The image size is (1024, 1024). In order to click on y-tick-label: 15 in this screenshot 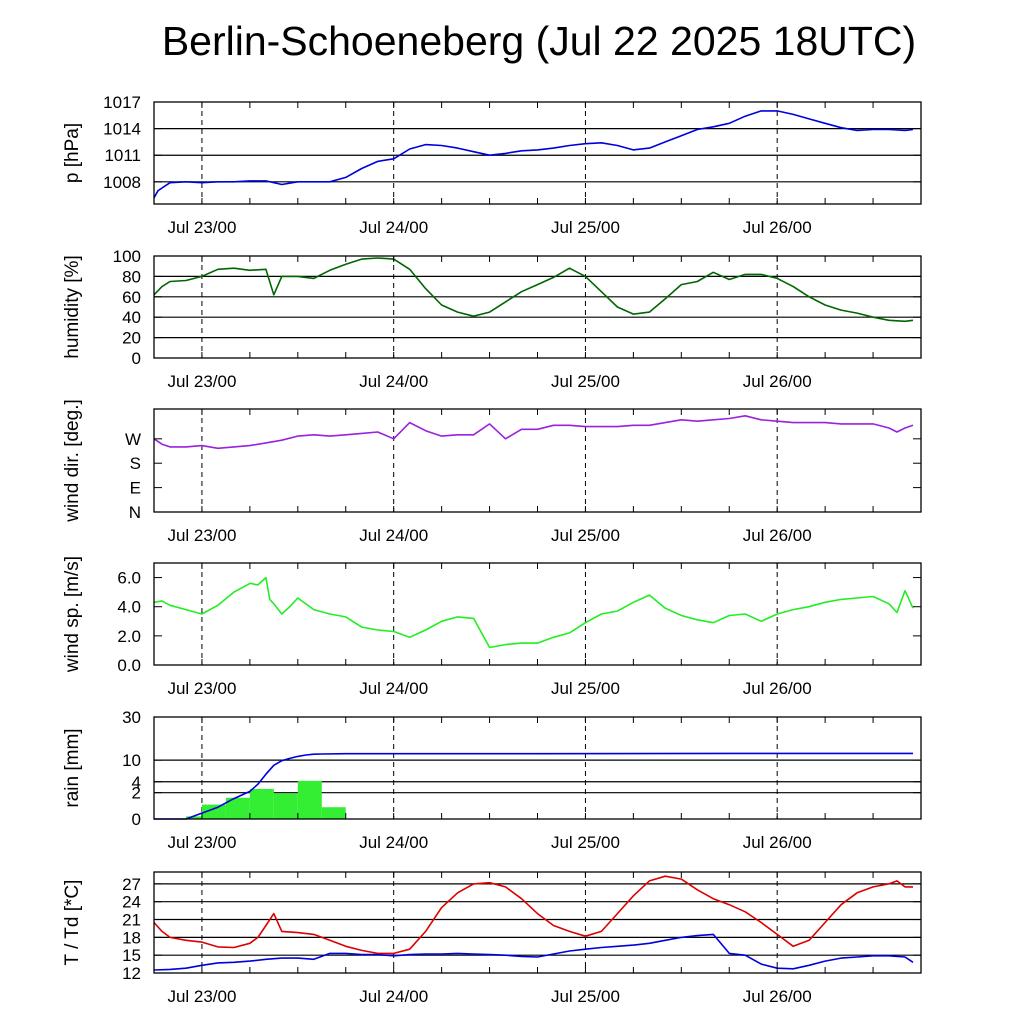, I will do `click(131, 955)`.